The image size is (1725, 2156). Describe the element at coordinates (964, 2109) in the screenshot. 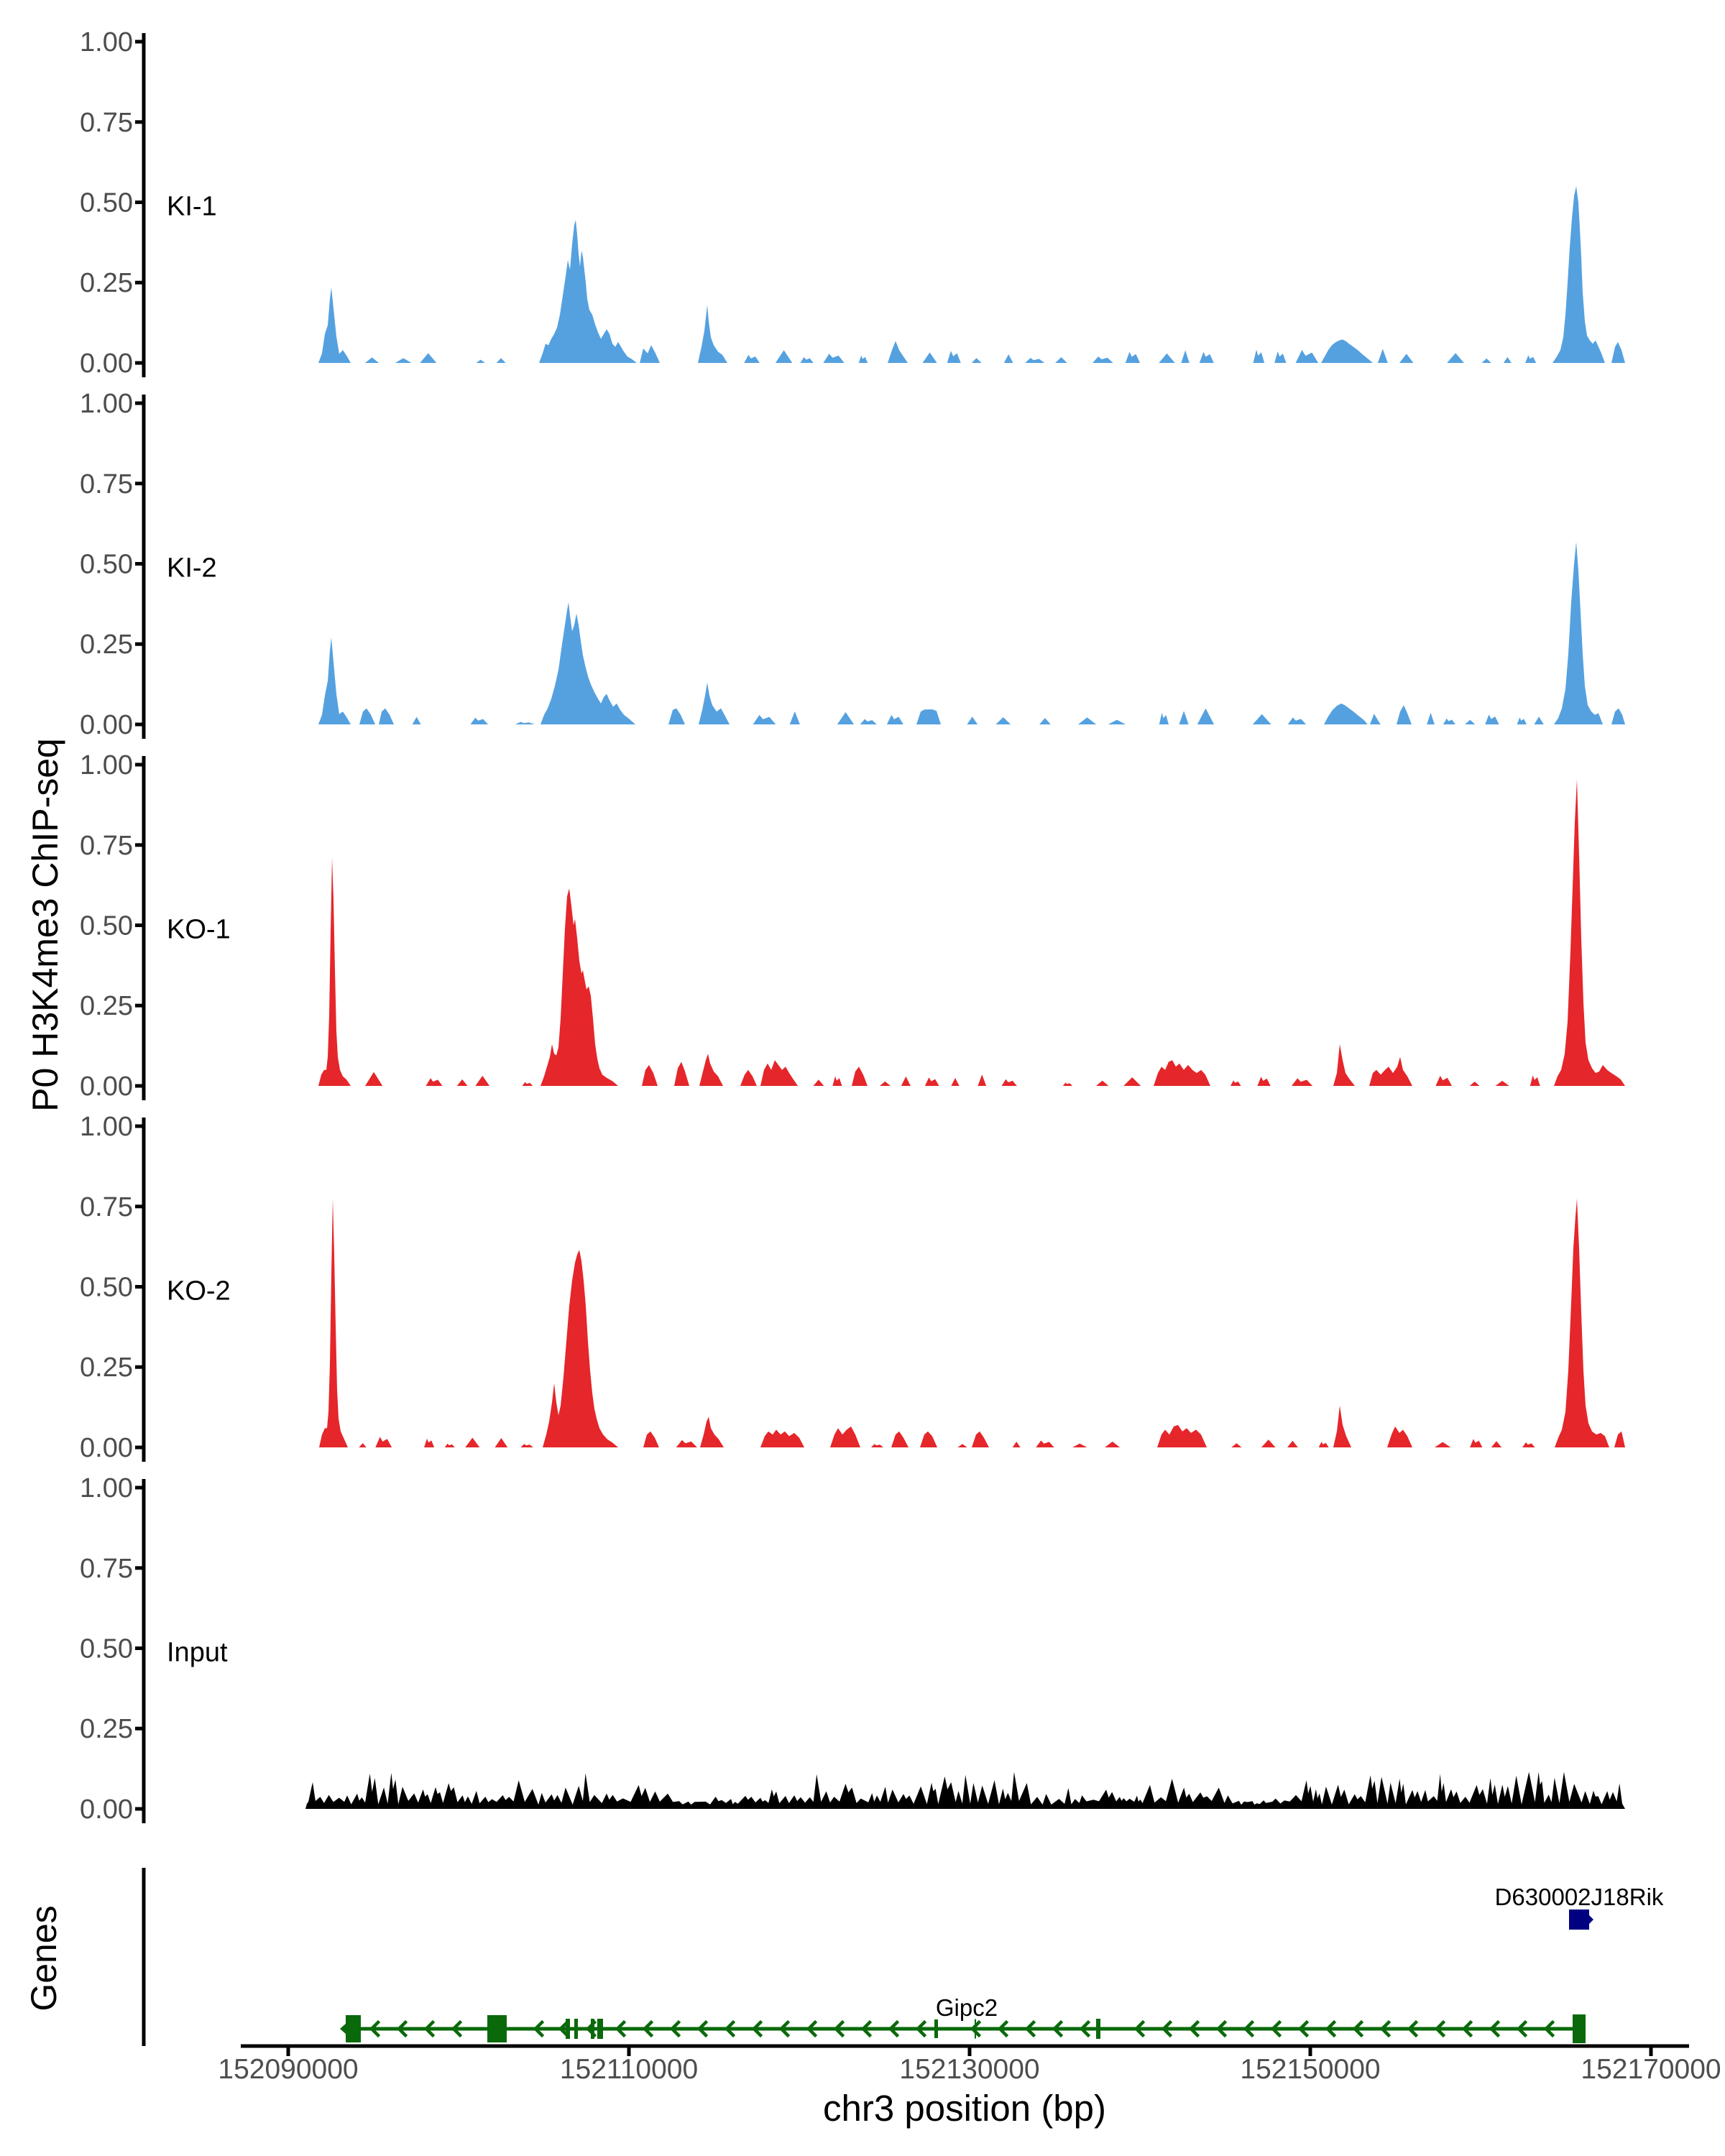

I see `svg-text: chr3 position (bp)` at that location.